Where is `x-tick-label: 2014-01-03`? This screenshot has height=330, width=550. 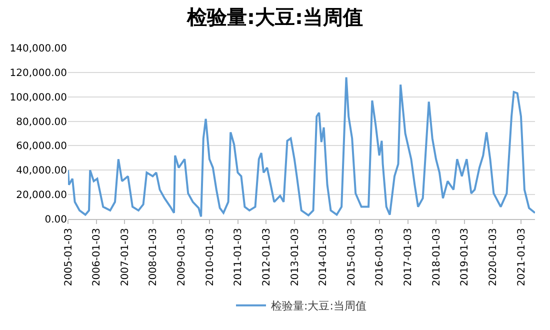 x-tick-label: 2014-01-03 is located at coordinates (324, 257).